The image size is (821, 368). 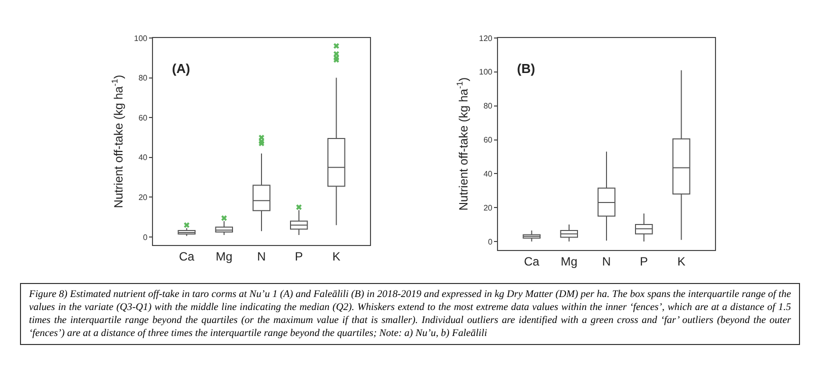 What do you see at coordinates (526, 68) in the screenshot?
I see `annotation: (B)` at bounding box center [526, 68].